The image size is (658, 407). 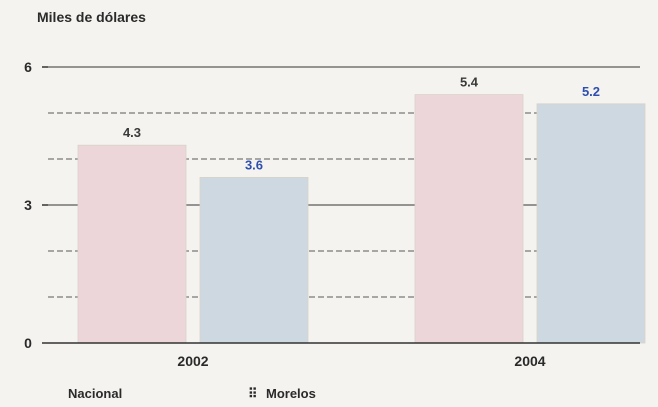 What do you see at coordinates (95, 393) in the screenshot?
I see `legend-item-nacional: Nacional` at bounding box center [95, 393].